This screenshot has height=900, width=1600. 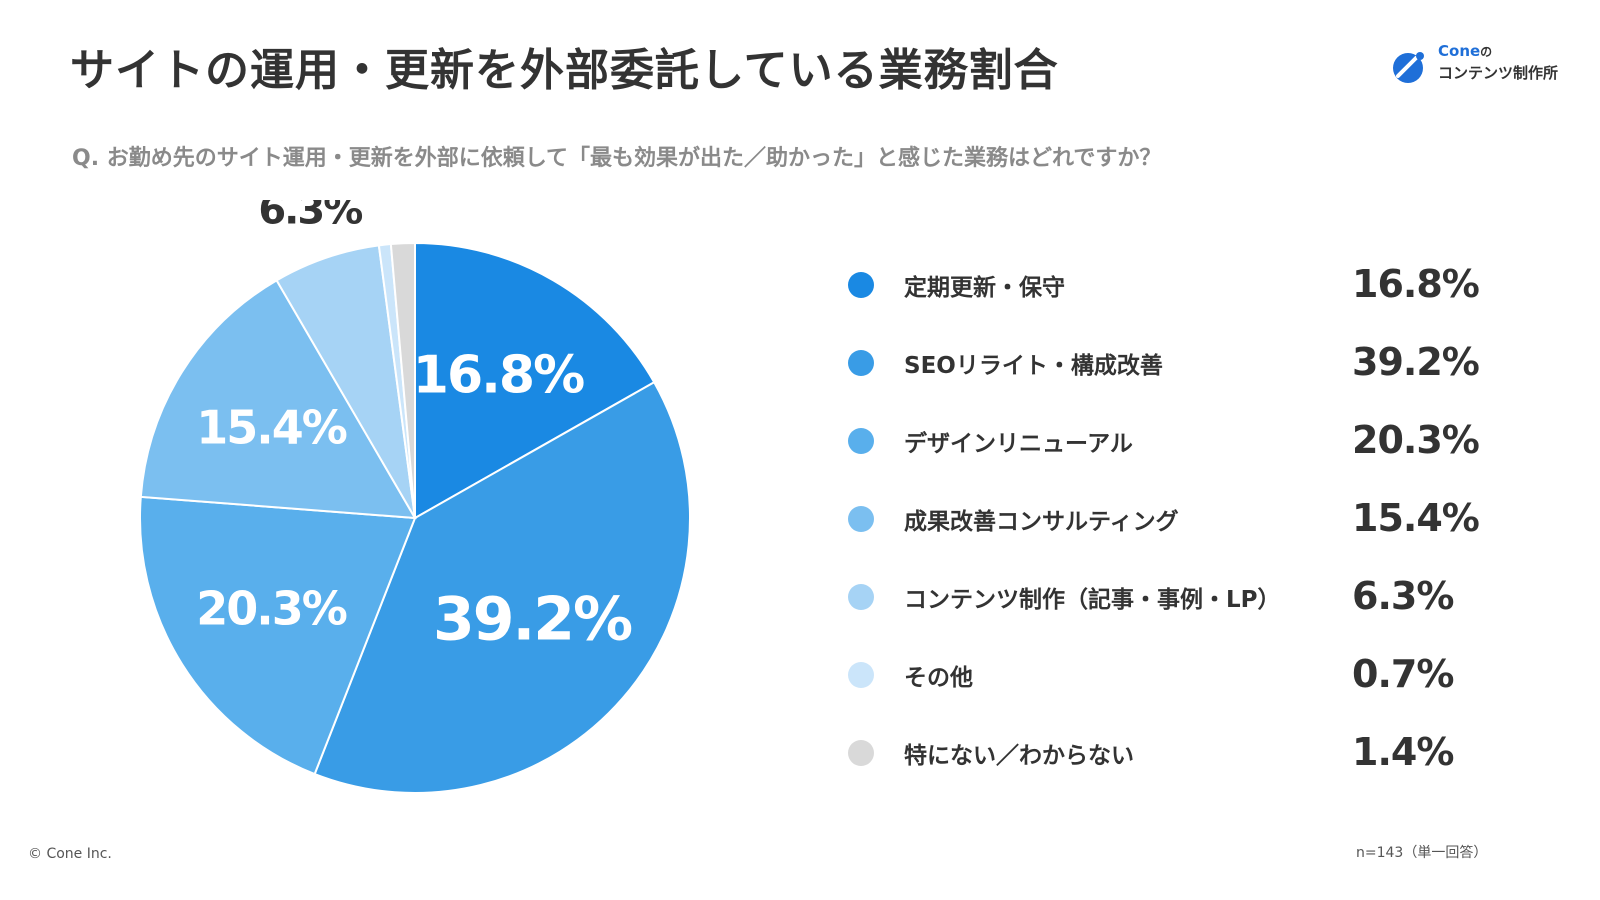 What do you see at coordinates (564, 70) in the screenshot?
I see `chart-title: サイトの運用・更新を外部委託している業務割合` at bounding box center [564, 70].